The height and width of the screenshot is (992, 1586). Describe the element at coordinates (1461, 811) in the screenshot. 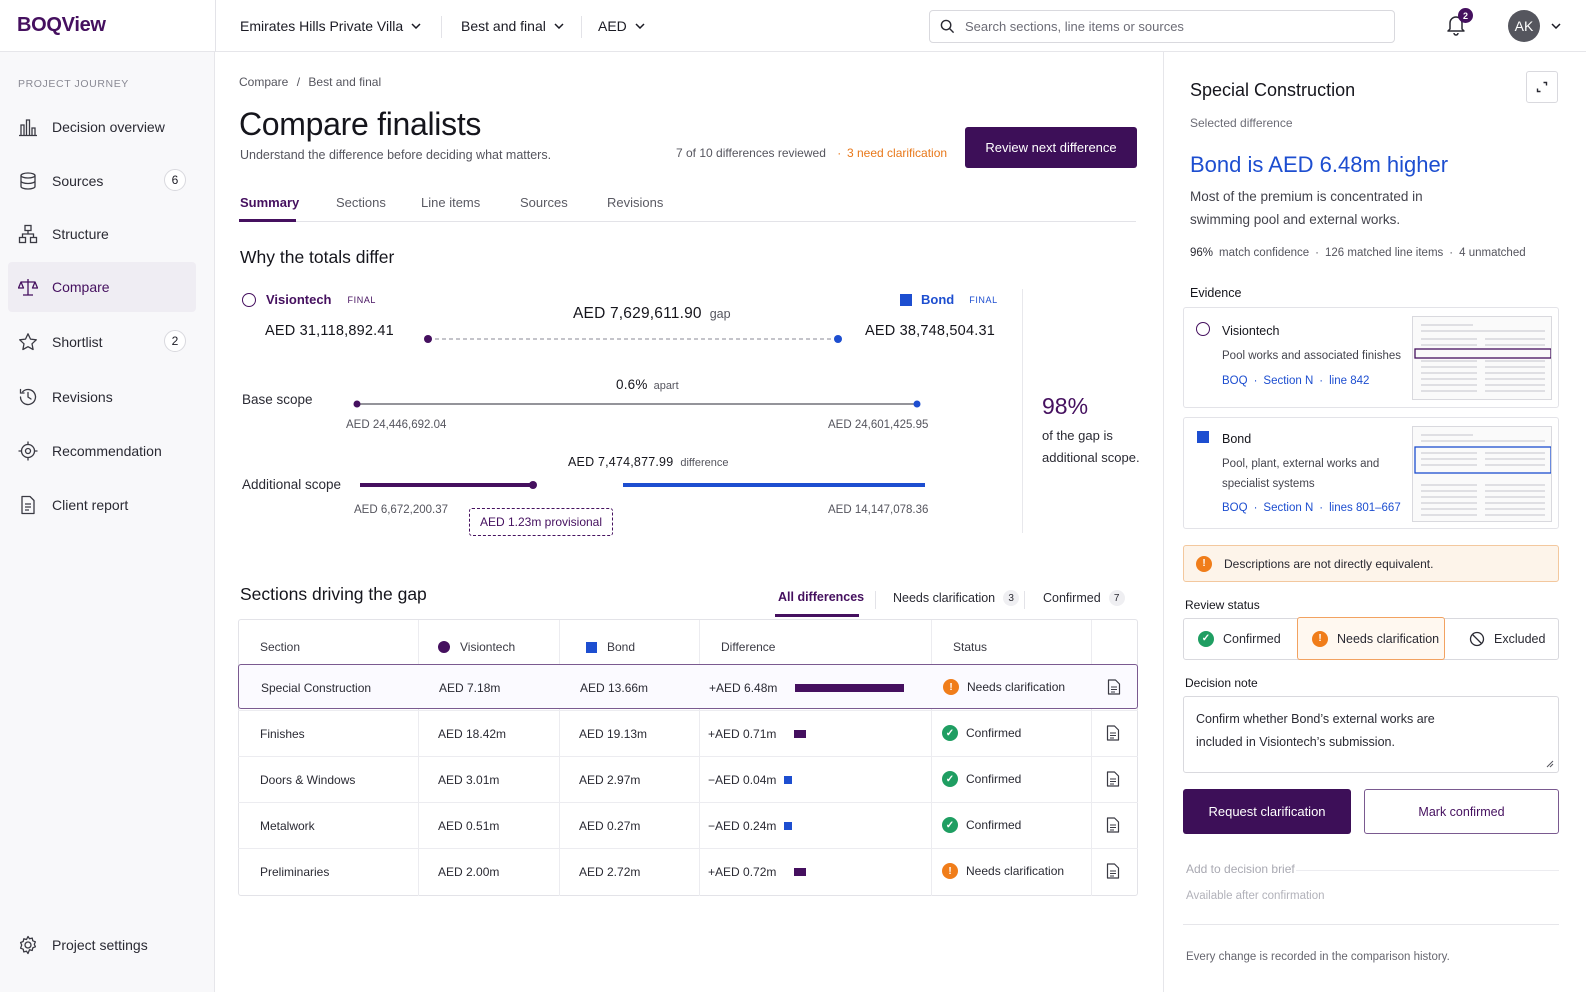

I see `mark-confirmed-button: Mark confirmed` at that location.